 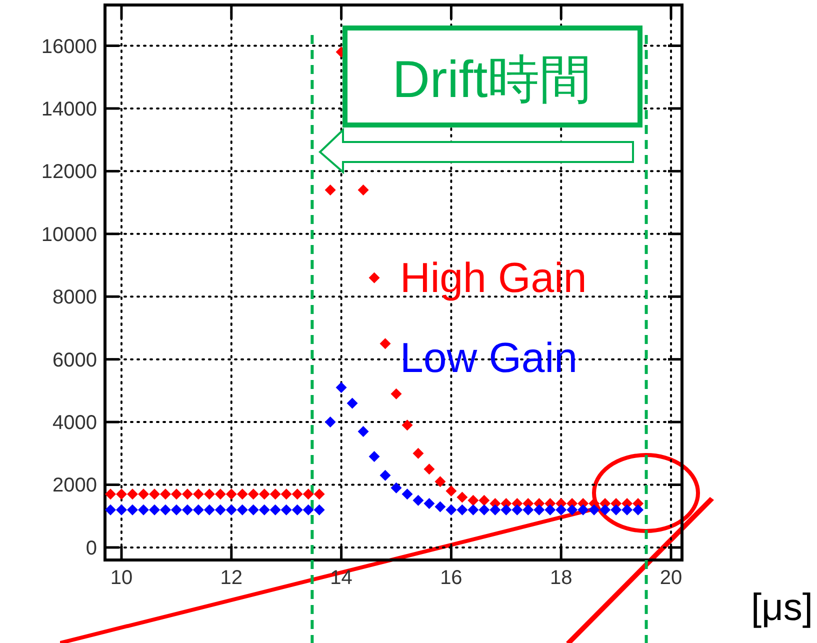 What do you see at coordinates (489, 357) in the screenshot?
I see `series-label: Low Gain` at bounding box center [489, 357].